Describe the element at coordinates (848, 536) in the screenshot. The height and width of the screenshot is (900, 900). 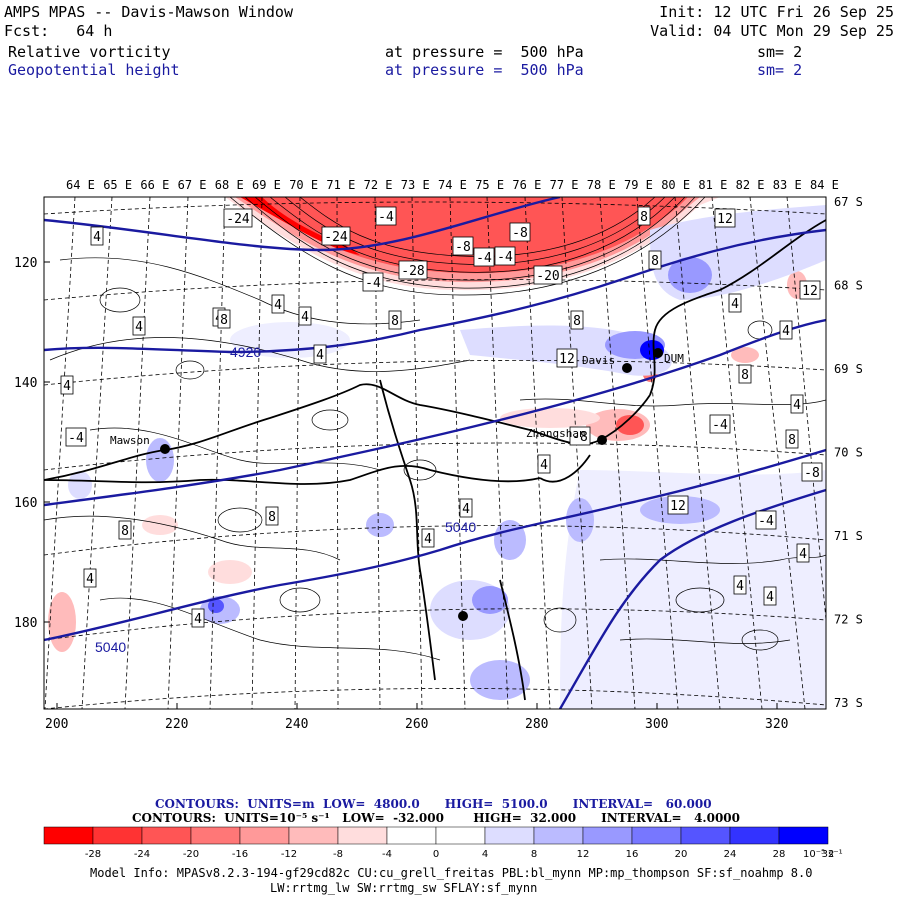
I see `latitude-label: 71 S` at that location.